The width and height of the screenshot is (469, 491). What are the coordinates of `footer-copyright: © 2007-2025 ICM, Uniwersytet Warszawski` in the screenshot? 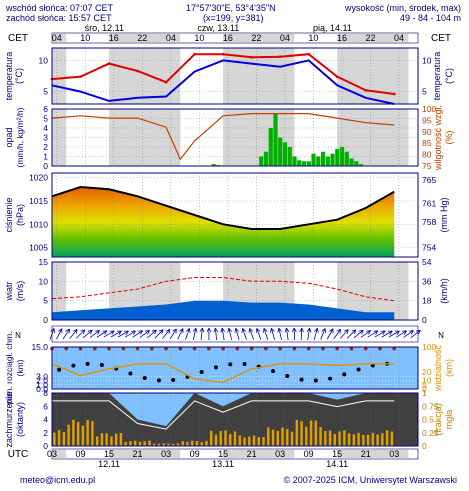 It's located at (370, 480).